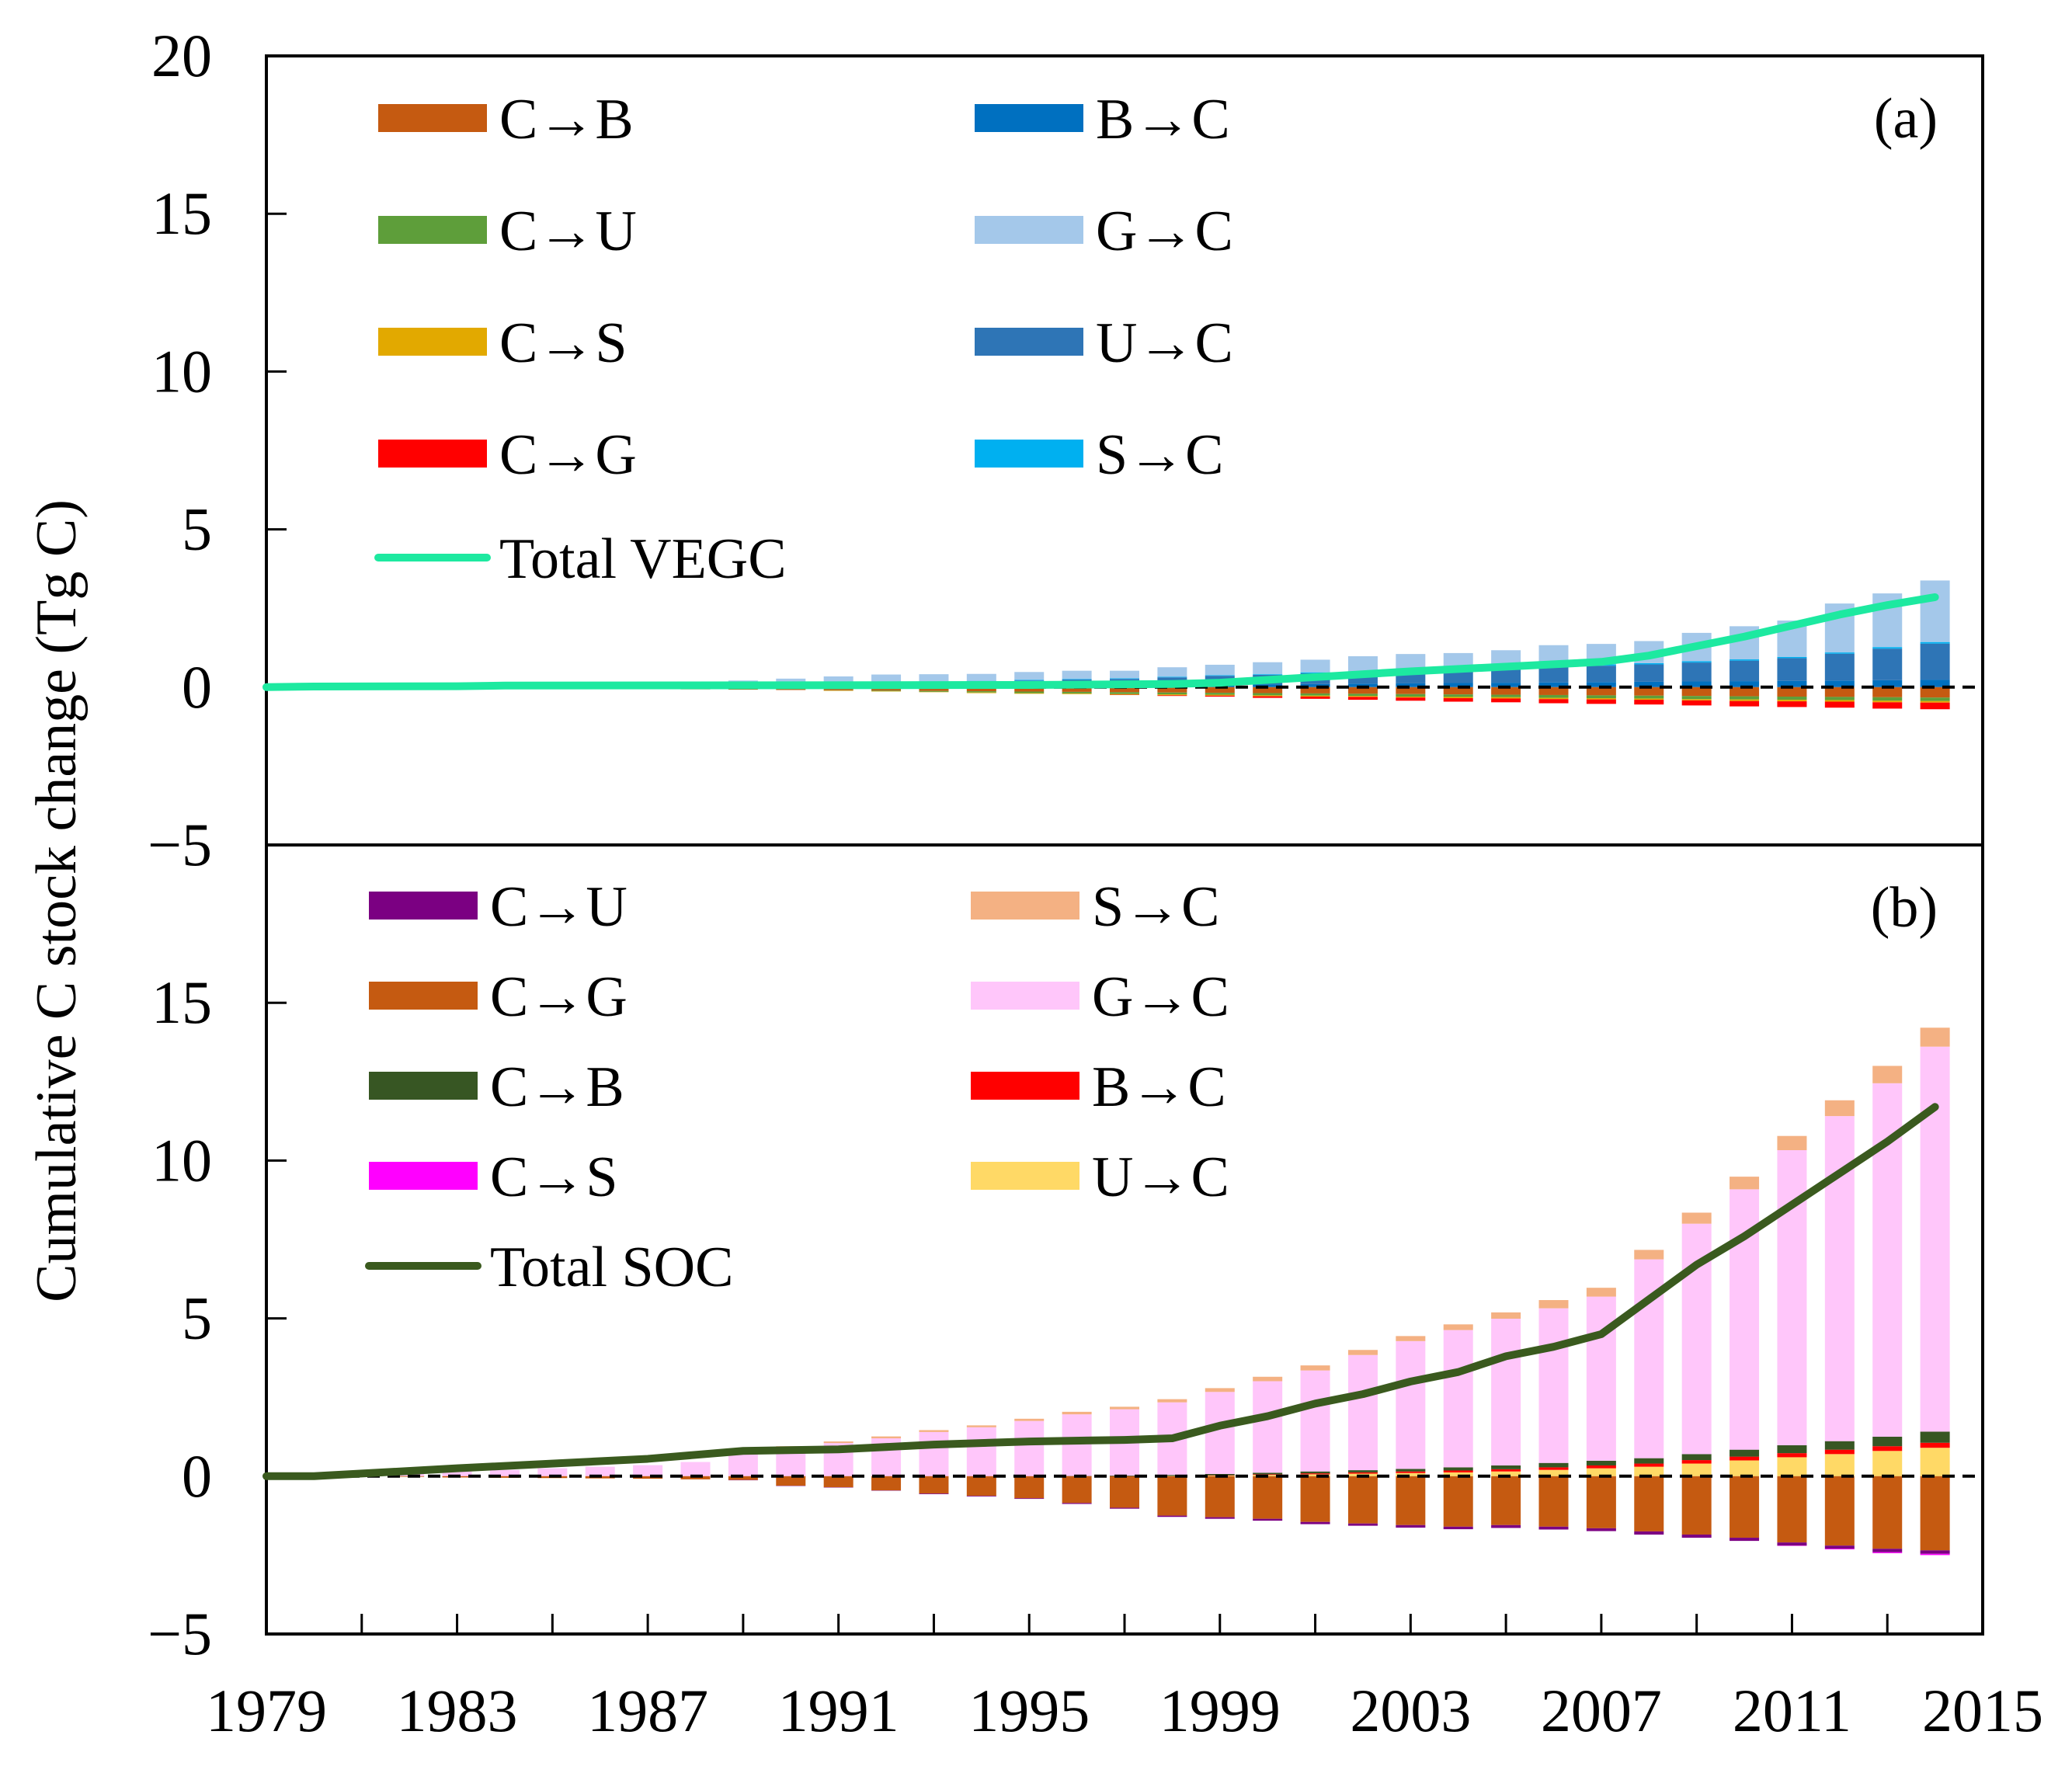 Image resolution: width=2072 pixels, height=1780 pixels. I want to click on legend-label: S→C, so click(1160, 455).